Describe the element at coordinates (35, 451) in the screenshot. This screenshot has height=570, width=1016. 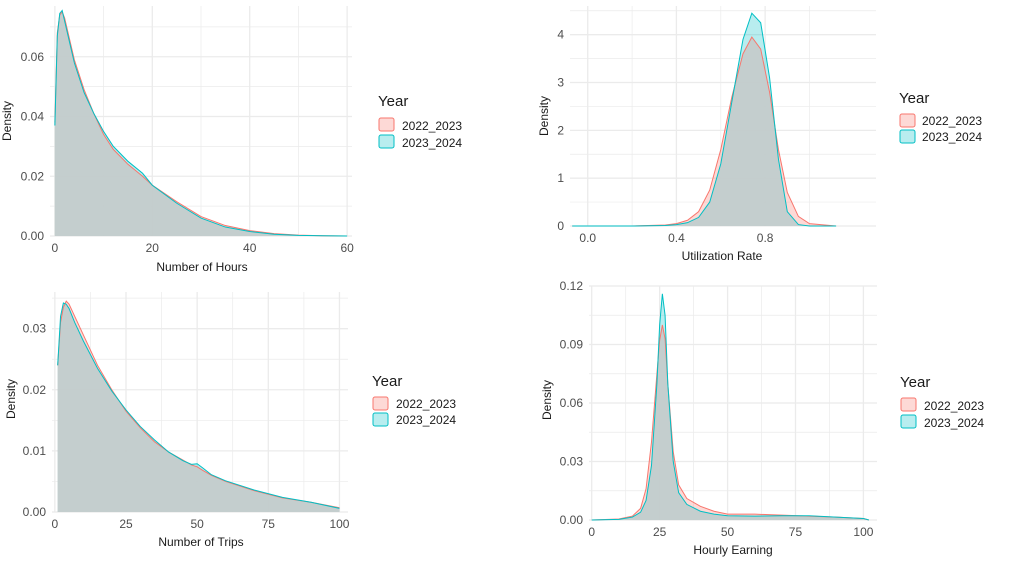
I see `y-tick-label: 0.01` at that location.